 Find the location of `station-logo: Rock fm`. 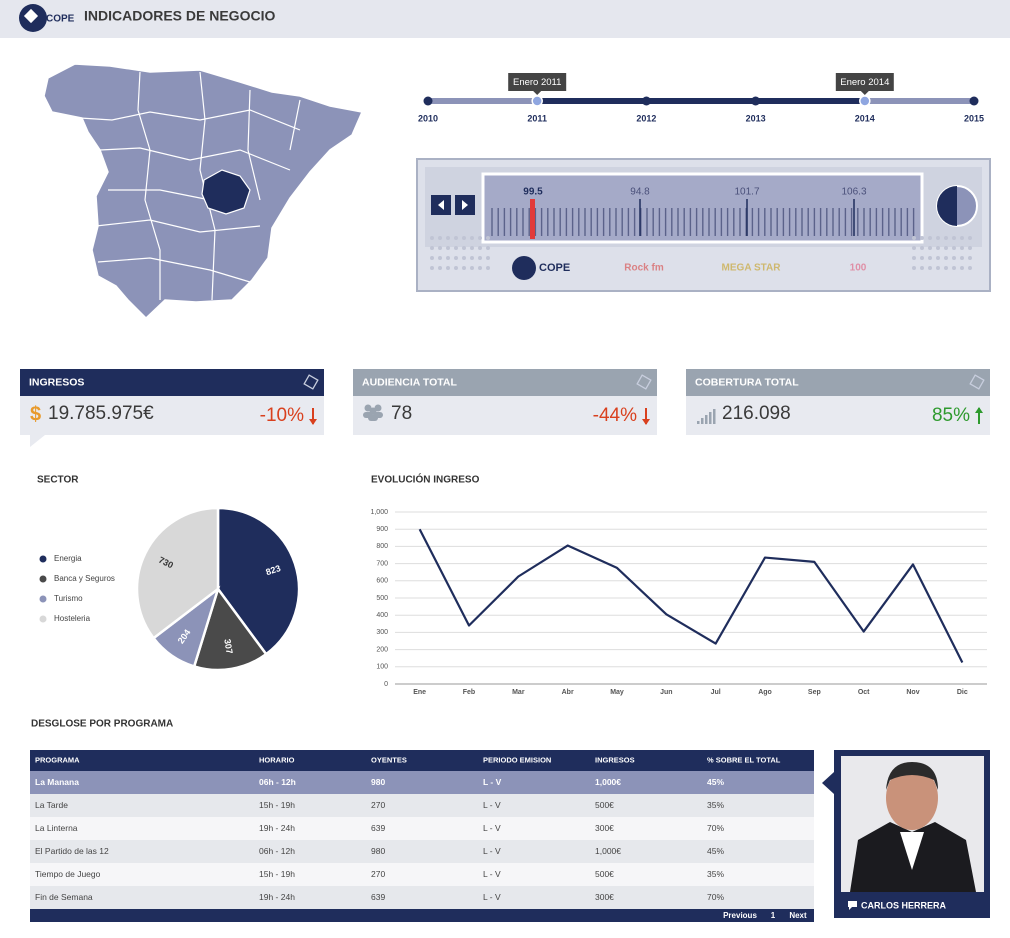

station-logo: Rock fm is located at coordinates (644, 268).